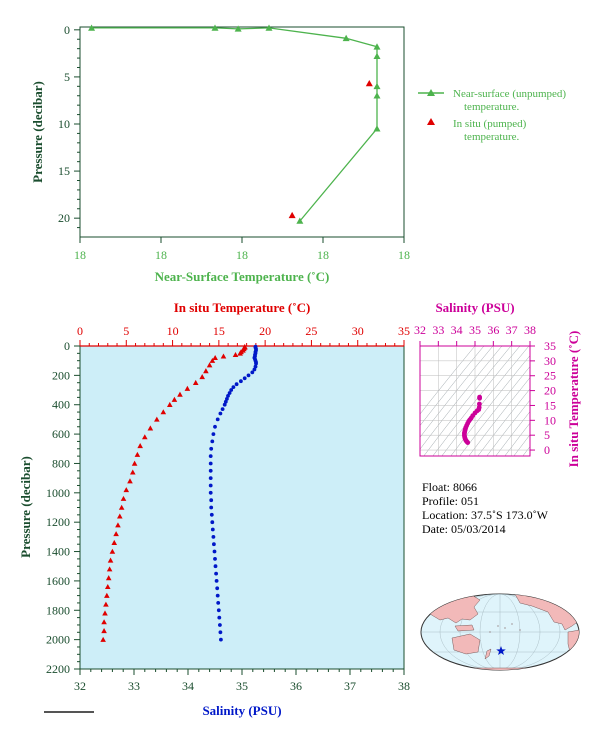 This screenshot has height=732, width=601. I want to click on main-top-xtick-label: 30, so click(358, 331).